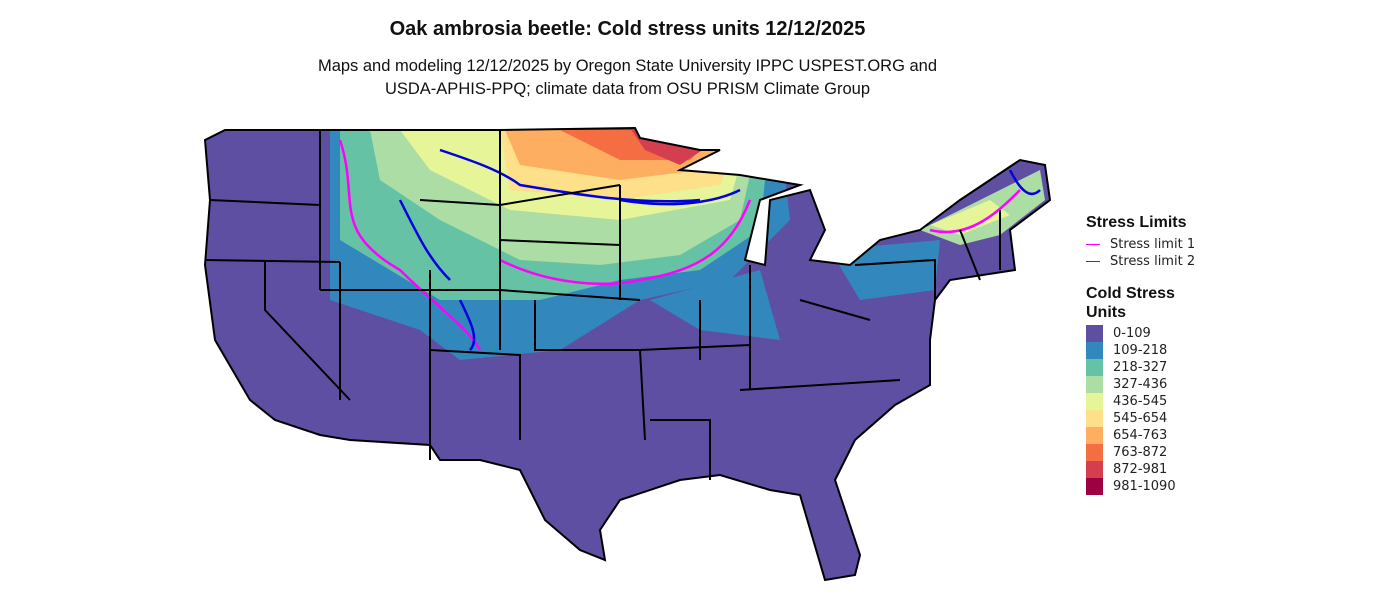 The height and width of the screenshot is (594, 1400). What do you see at coordinates (1140, 384) in the screenshot?
I see `legend-label: 327-436` at bounding box center [1140, 384].